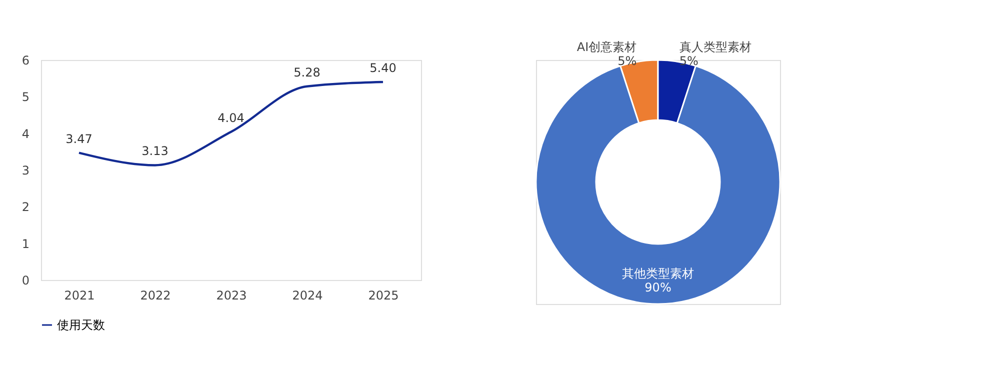 The image size is (1000, 366). What do you see at coordinates (155, 295) in the screenshot?
I see `x-tick-label: 2022` at bounding box center [155, 295].